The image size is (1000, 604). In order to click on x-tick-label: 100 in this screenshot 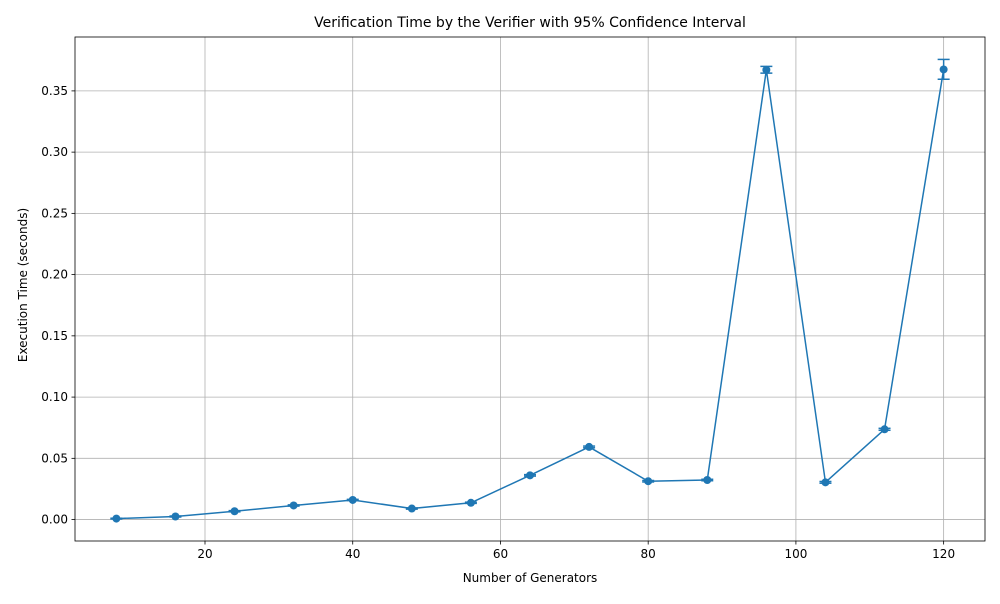, I will do `click(795, 554)`.